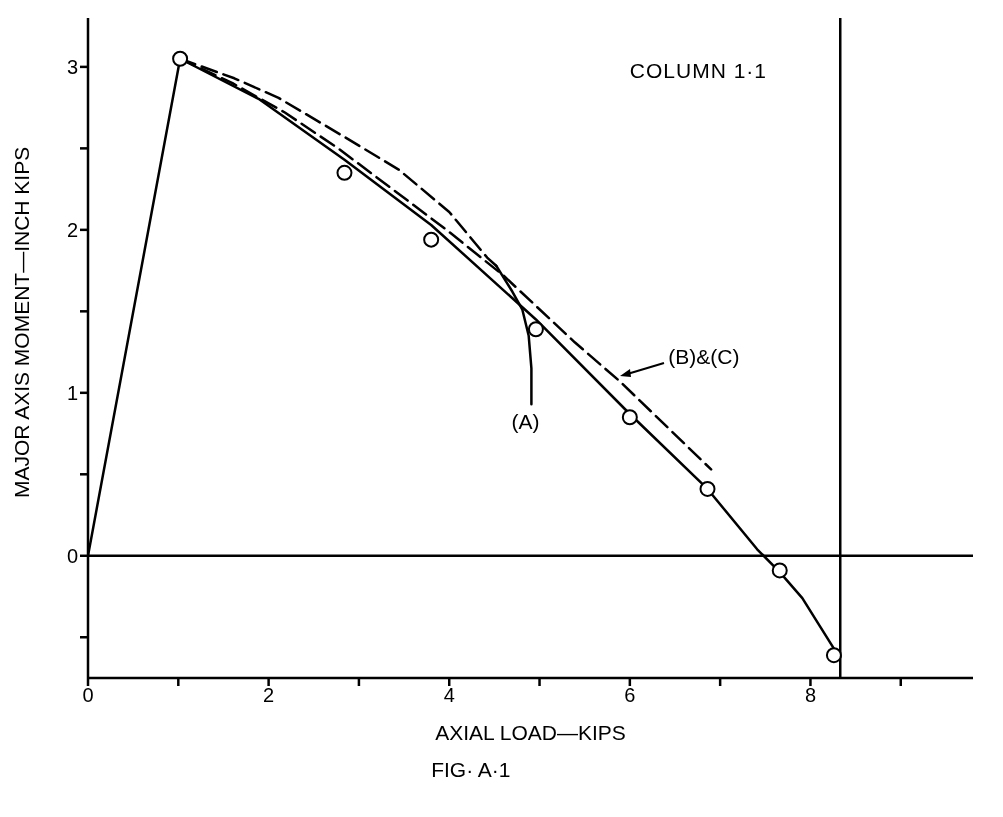 This screenshot has height=817, width=1003. I want to click on annotation: (A), so click(525, 422).